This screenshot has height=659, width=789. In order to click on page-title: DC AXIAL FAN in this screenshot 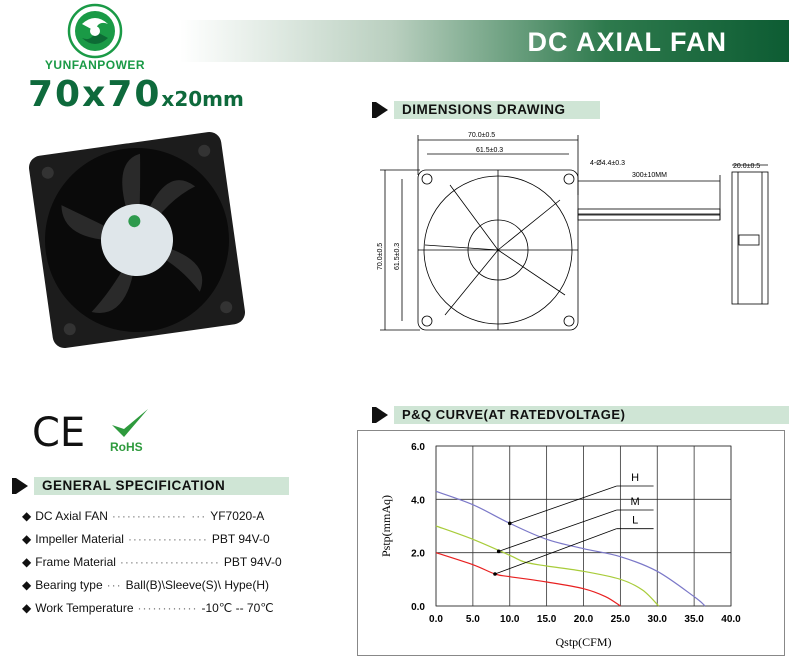, I will do `click(627, 42)`.